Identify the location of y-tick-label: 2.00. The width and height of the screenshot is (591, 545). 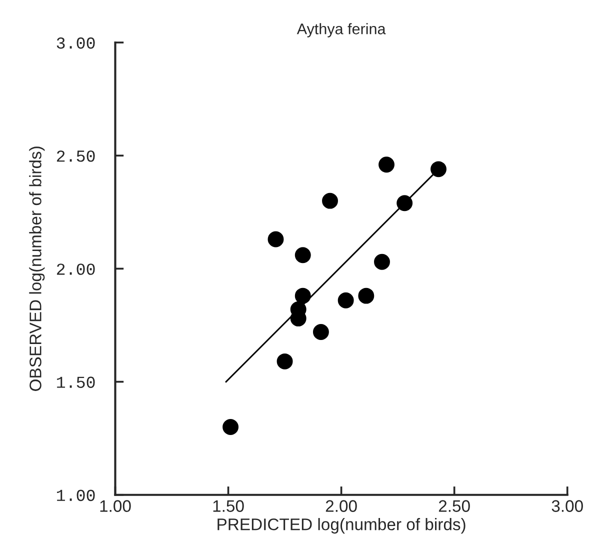
(75, 269).